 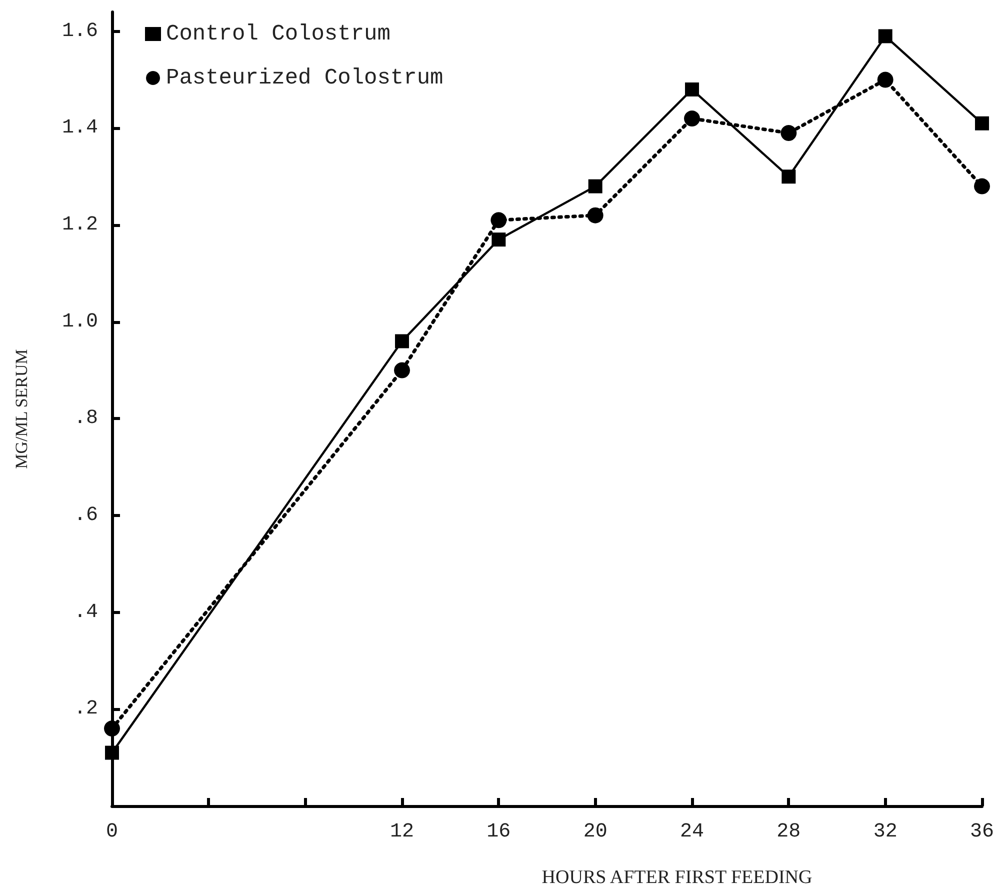 What do you see at coordinates (80, 31) in the screenshot?
I see `y-tick-label: 1.6` at bounding box center [80, 31].